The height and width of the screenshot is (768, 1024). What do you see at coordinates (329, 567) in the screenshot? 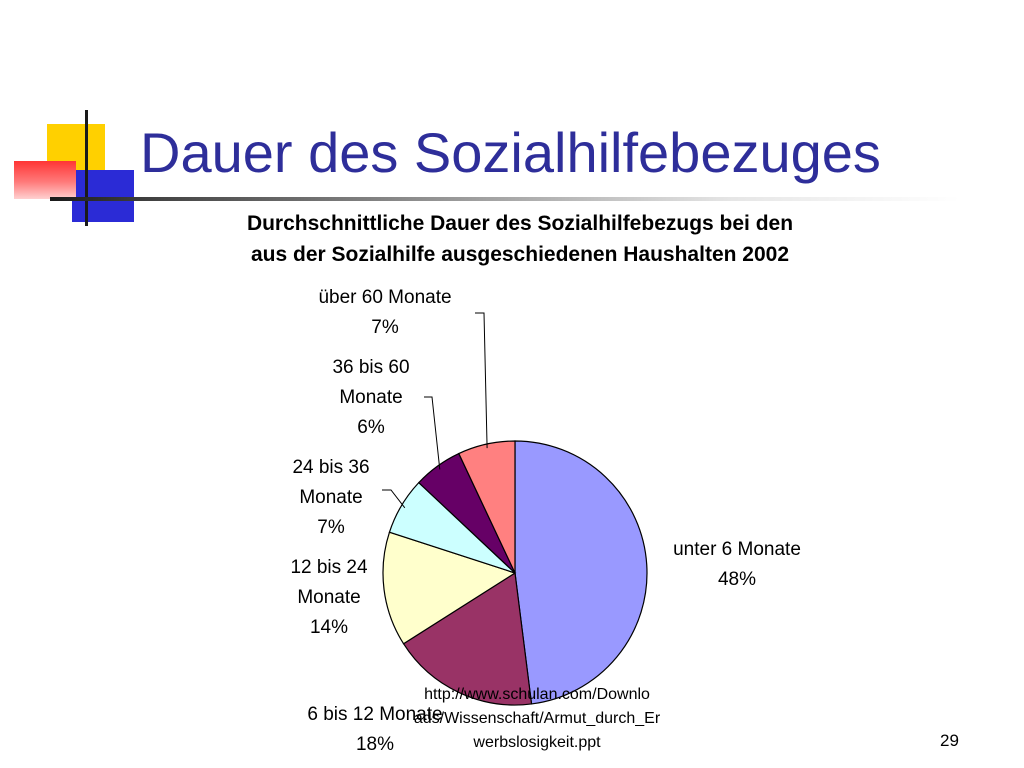
I see `slice-label-line: 12 bis 24` at bounding box center [329, 567].